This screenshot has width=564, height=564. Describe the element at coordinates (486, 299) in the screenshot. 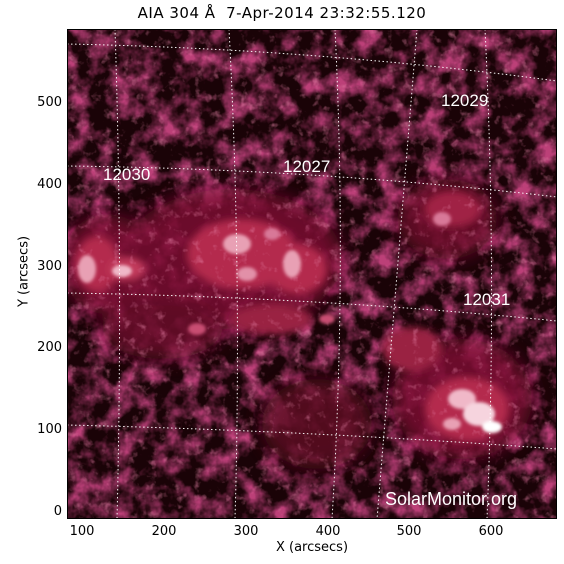

I see `region-label: 12031` at that location.